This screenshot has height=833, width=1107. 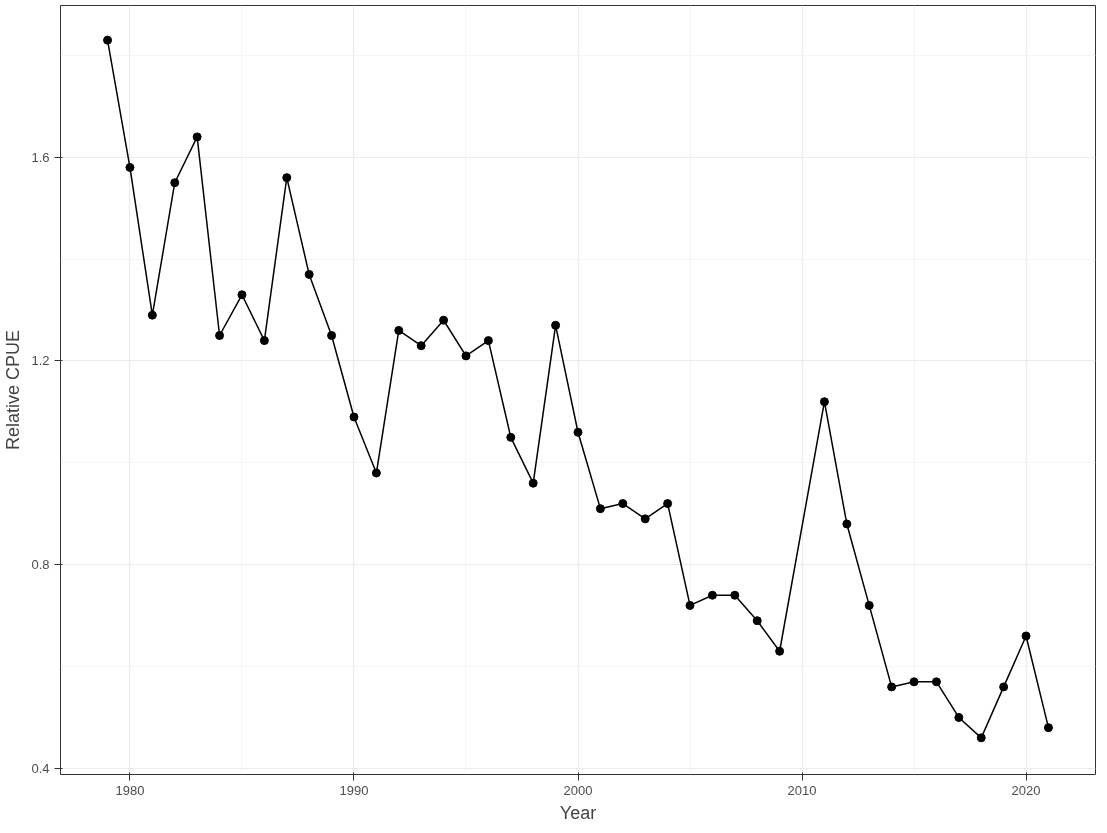 What do you see at coordinates (578, 812) in the screenshot?
I see `x-axis-title: Year` at bounding box center [578, 812].